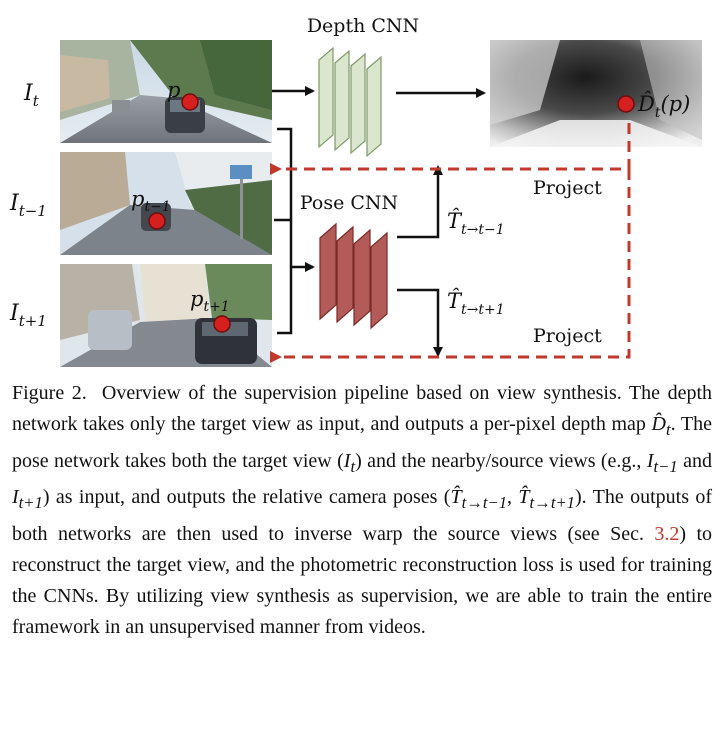 The width and height of the screenshot is (724, 742). Describe the element at coordinates (285, 231) in the screenshot. I see `input-bracket` at that location.